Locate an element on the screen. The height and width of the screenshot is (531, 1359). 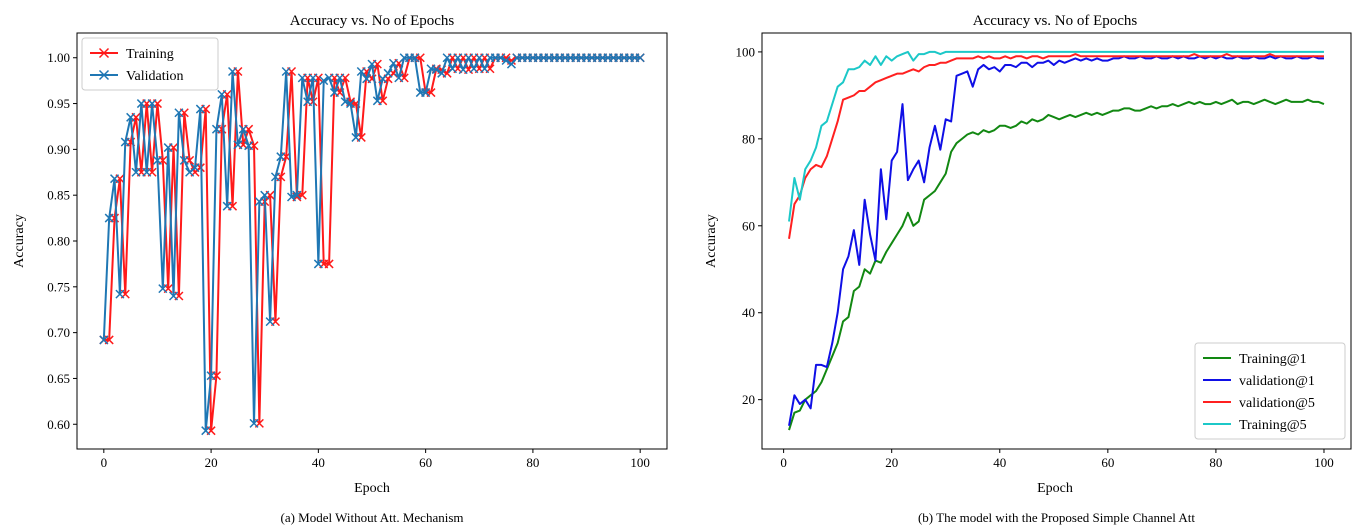
y-tick-label: 0.90 is located at coordinates (58, 149).